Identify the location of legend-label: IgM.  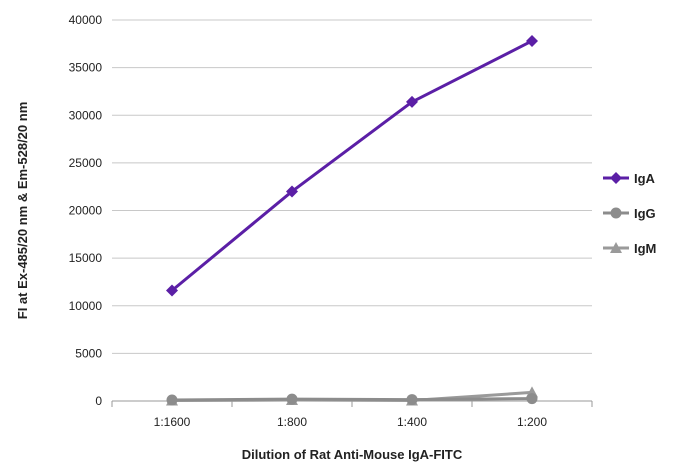
(645, 248).